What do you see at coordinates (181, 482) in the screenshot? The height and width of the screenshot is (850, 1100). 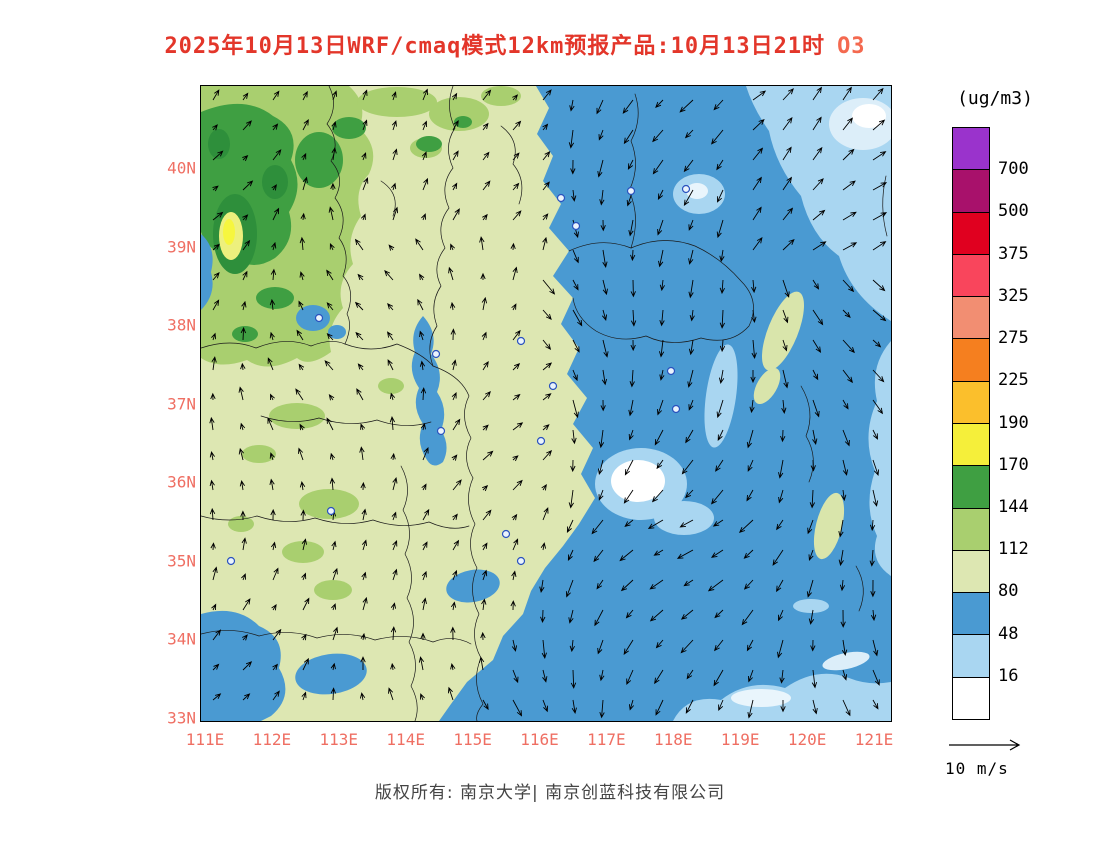 I see `lat-label: 36N` at bounding box center [181, 482].